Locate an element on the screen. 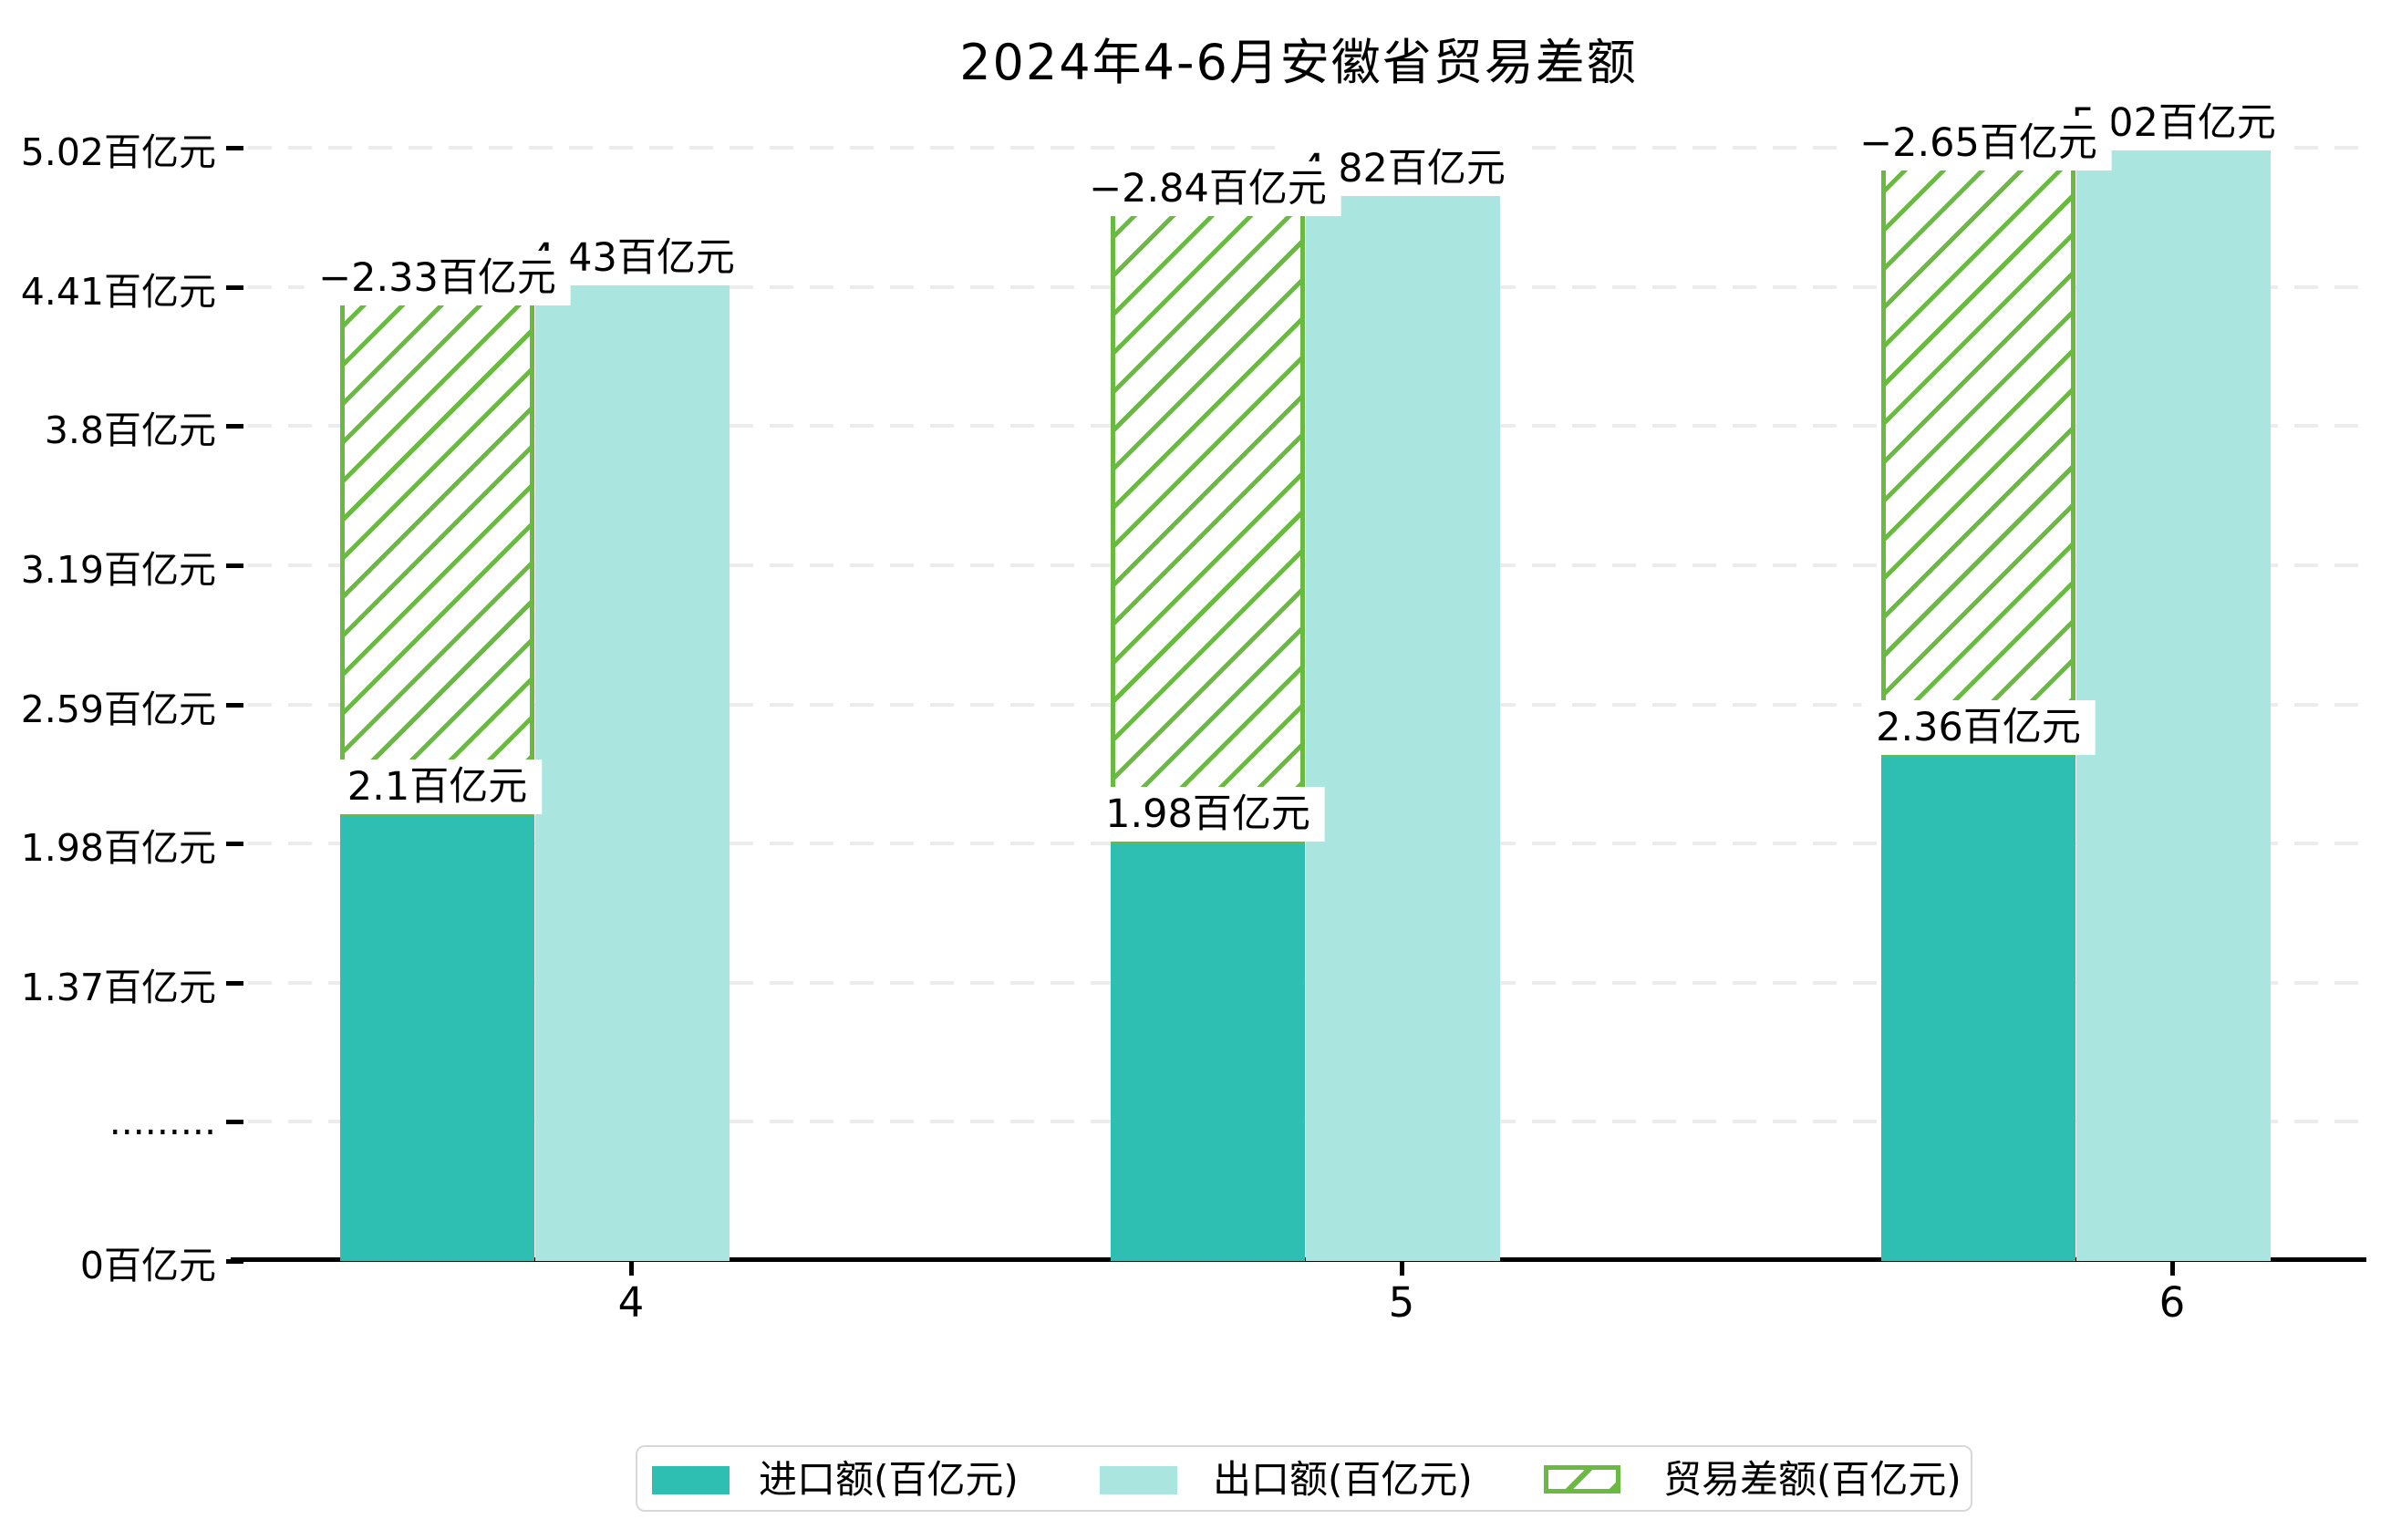  y-axis-tick-label: 1.98百亿元 is located at coordinates (118, 848).